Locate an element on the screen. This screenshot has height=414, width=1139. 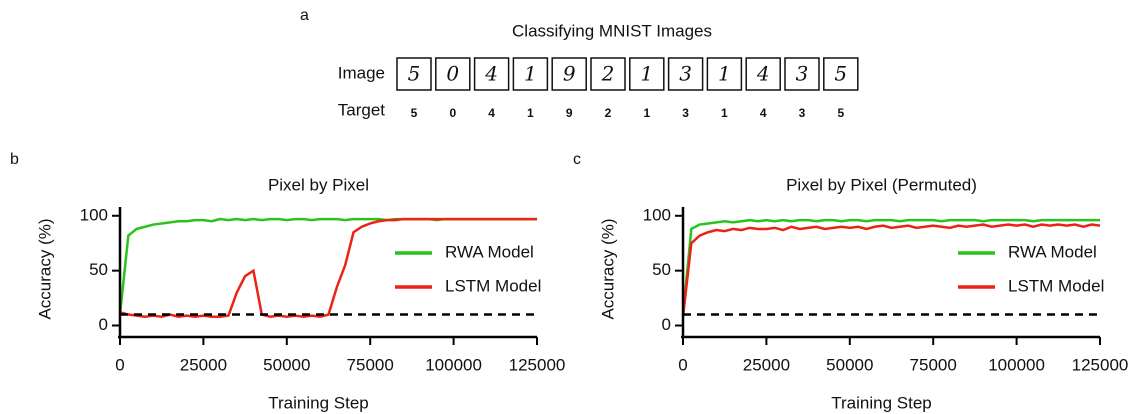
target-label: 9 is located at coordinates (569, 113).